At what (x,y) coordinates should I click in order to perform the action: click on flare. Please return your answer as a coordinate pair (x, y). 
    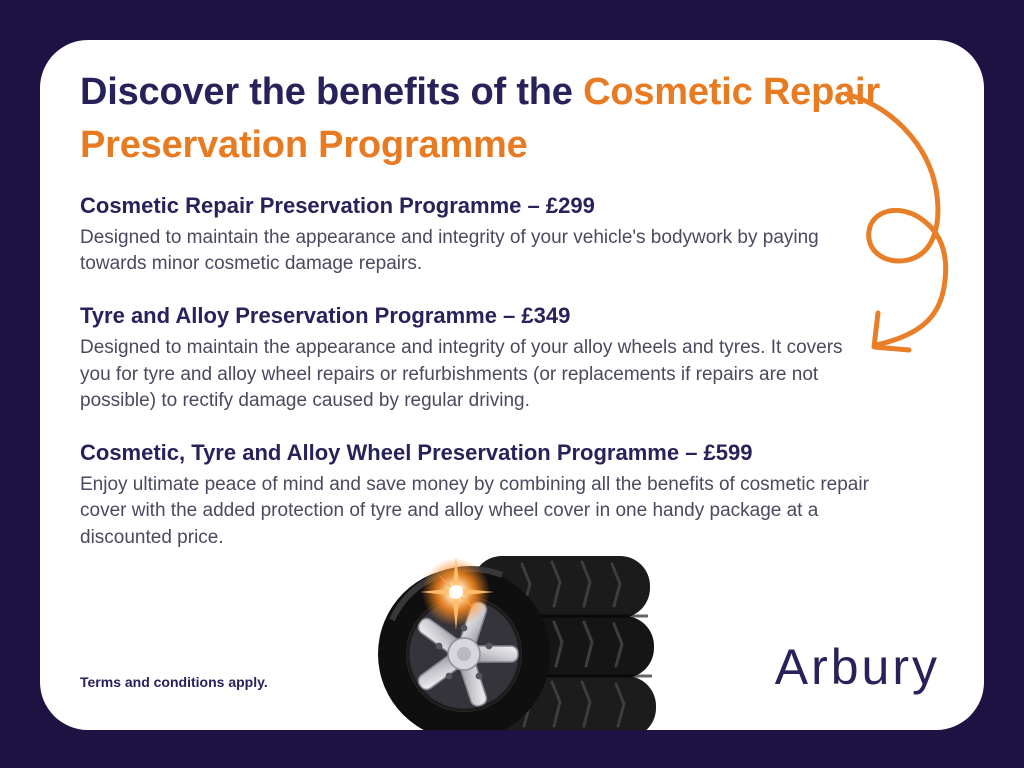
    Looking at the image, I should click on (457, 593).